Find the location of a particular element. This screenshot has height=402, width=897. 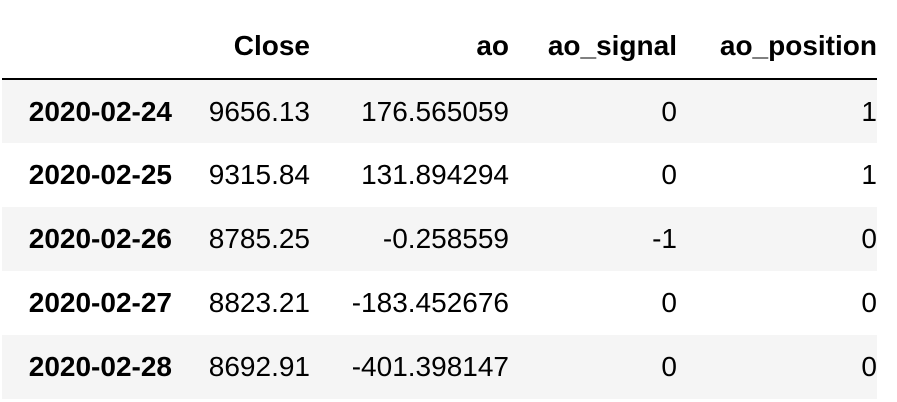

column-header-ao-position: ao_position is located at coordinates (777, 47).